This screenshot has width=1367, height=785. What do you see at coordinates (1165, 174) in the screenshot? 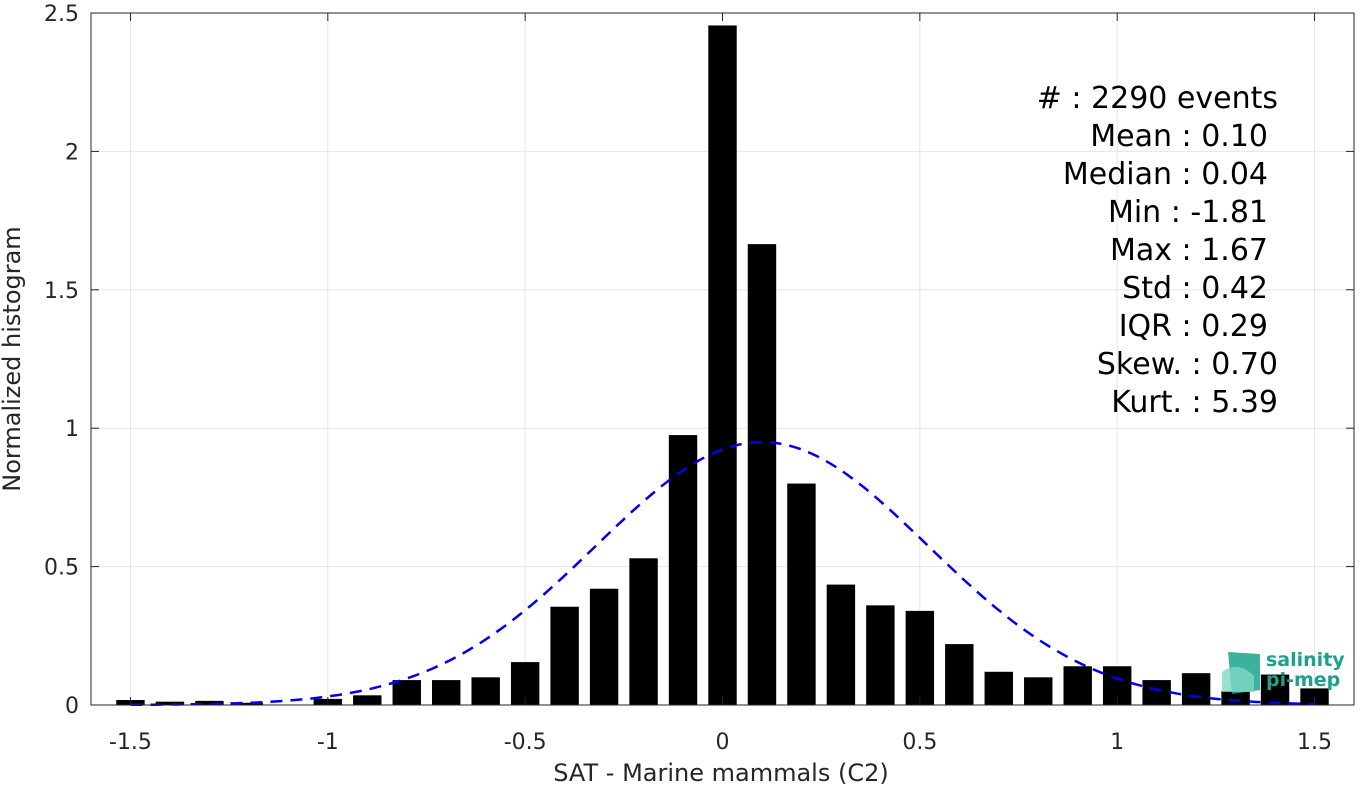
I see `stat-line: Median : 0.04` at bounding box center [1165, 174].